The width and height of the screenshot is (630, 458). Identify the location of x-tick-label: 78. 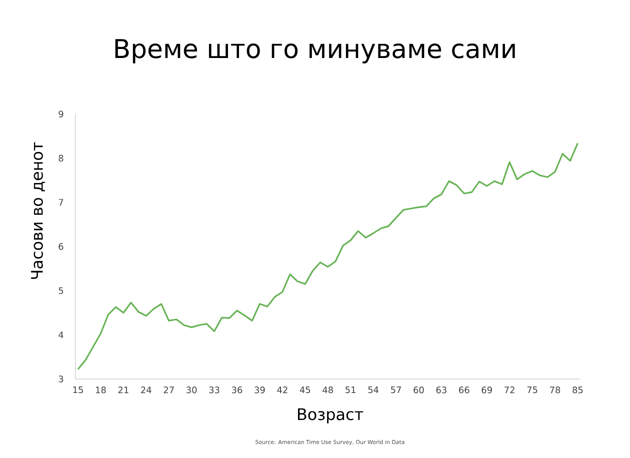
(555, 390).